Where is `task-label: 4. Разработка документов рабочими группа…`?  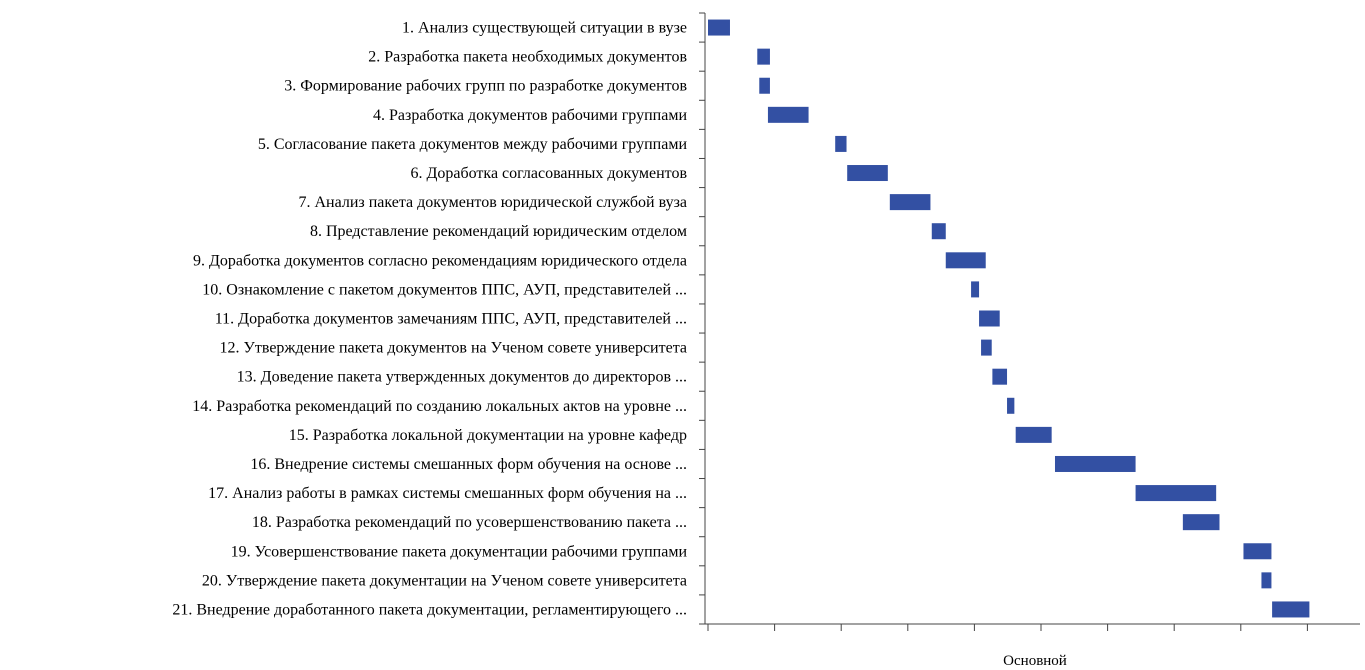 task-label: 4. Разработка документов рабочими группа… is located at coordinates (530, 115).